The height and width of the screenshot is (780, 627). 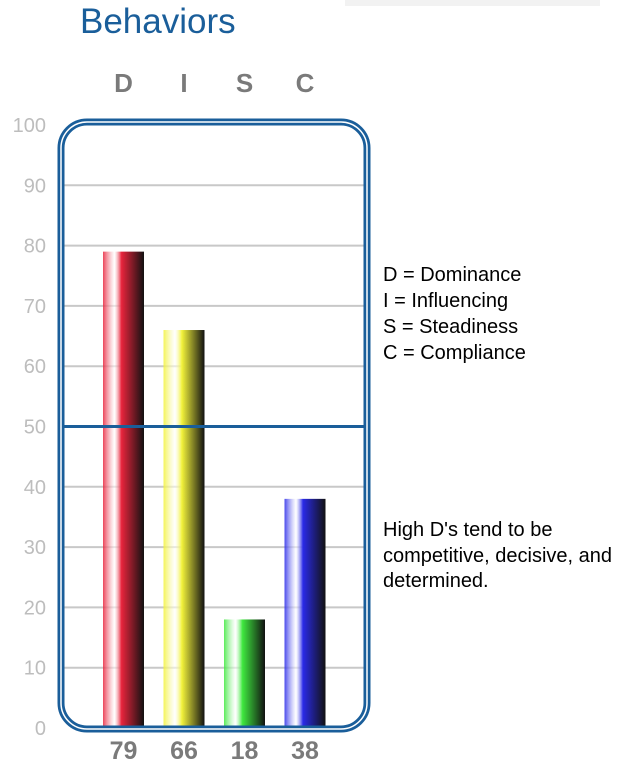 I want to click on category-label: C, so click(x=305, y=83).